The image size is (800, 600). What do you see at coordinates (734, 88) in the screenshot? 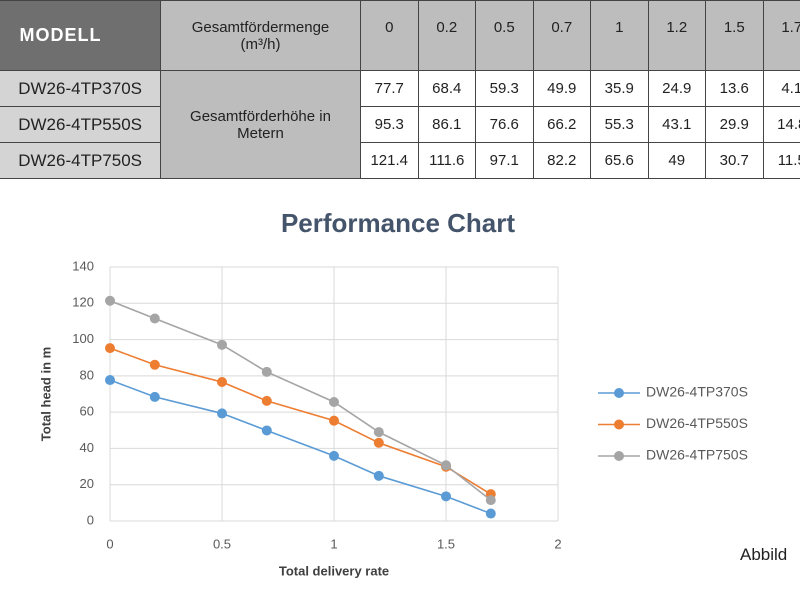
I see `head-value: 13.6` at bounding box center [734, 88].